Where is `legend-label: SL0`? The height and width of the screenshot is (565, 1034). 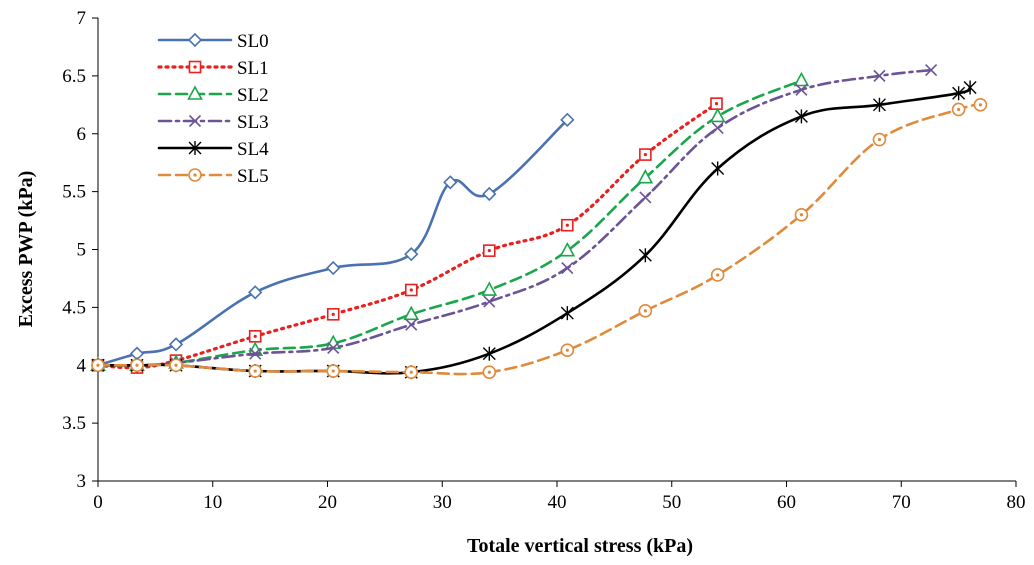
legend-label: SL0 is located at coordinates (253, 41).